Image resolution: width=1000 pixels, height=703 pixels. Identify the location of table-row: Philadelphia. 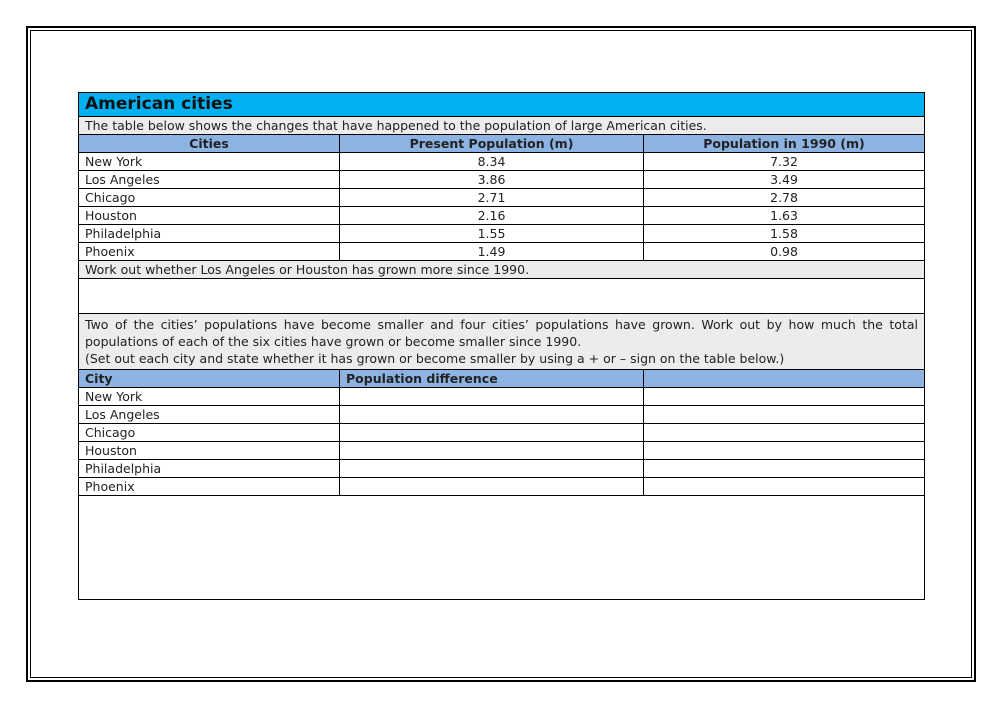
(501, 468).